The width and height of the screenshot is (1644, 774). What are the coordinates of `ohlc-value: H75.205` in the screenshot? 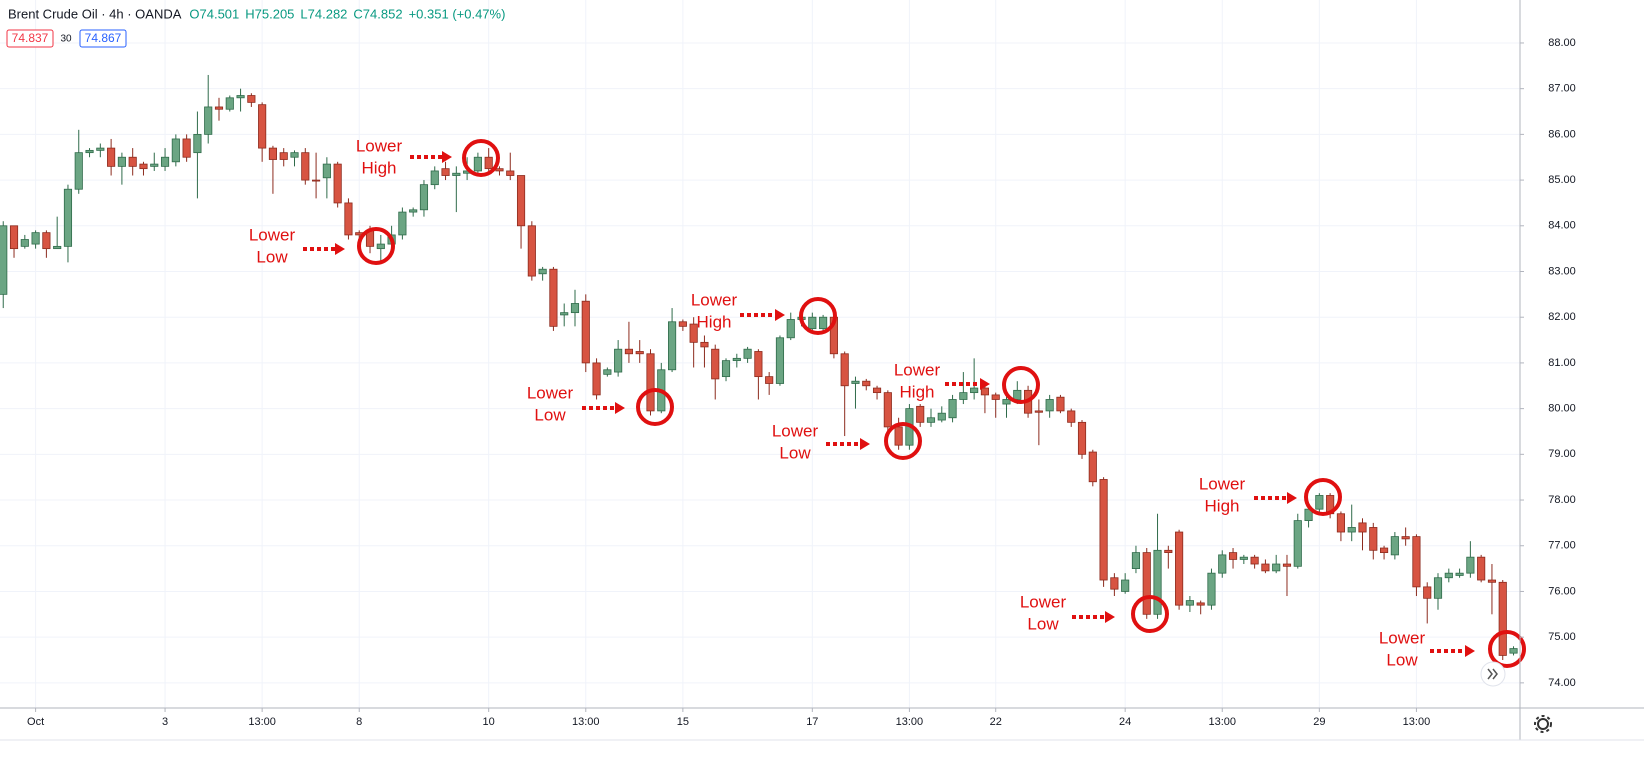 It's located at (269, 13).